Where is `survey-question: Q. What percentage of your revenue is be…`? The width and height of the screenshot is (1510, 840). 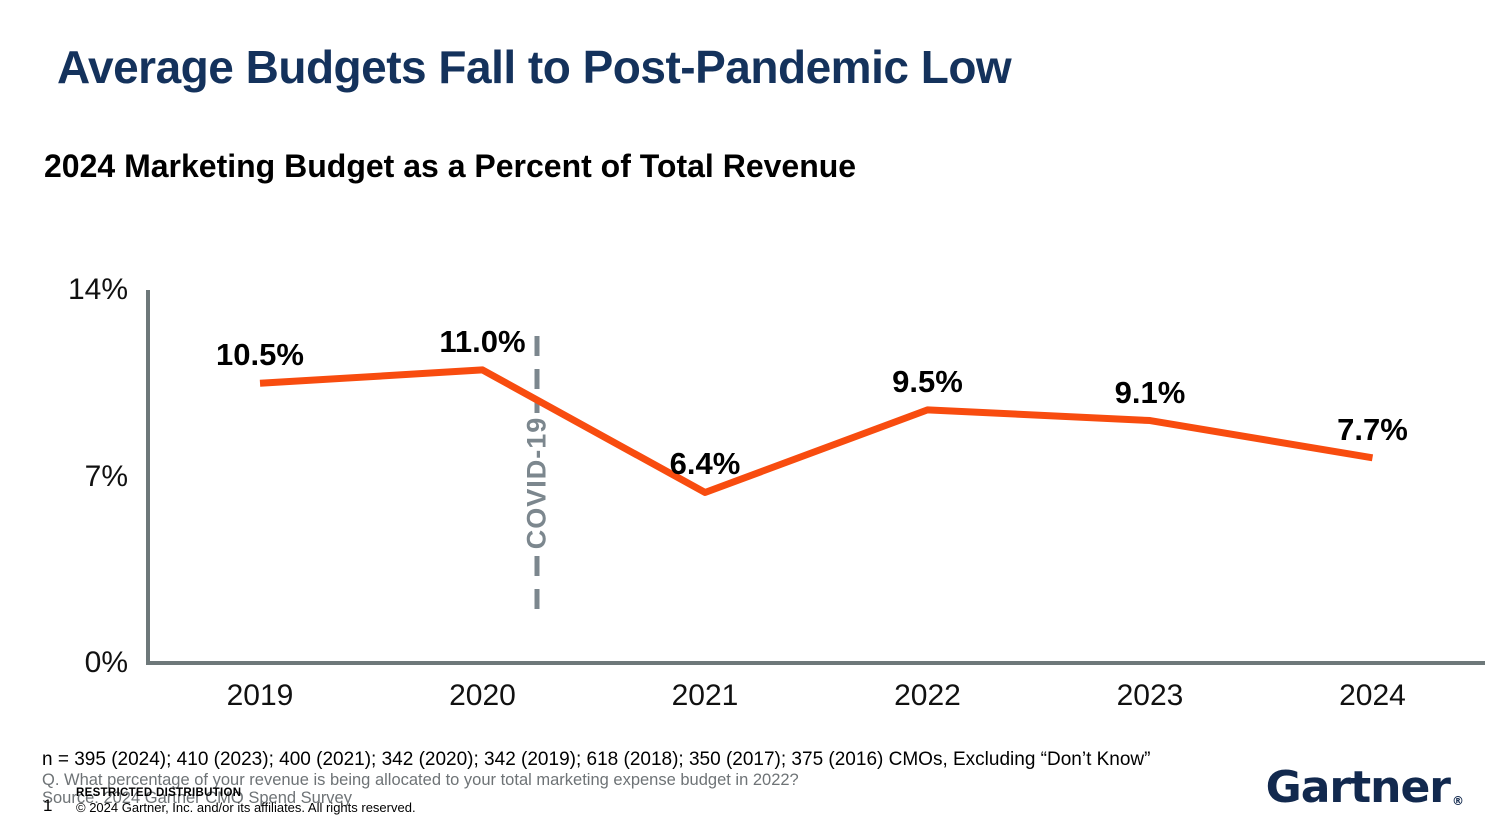 survey-question: Q. What percentage of your revenue is be… is located at coordinates (420, 779).